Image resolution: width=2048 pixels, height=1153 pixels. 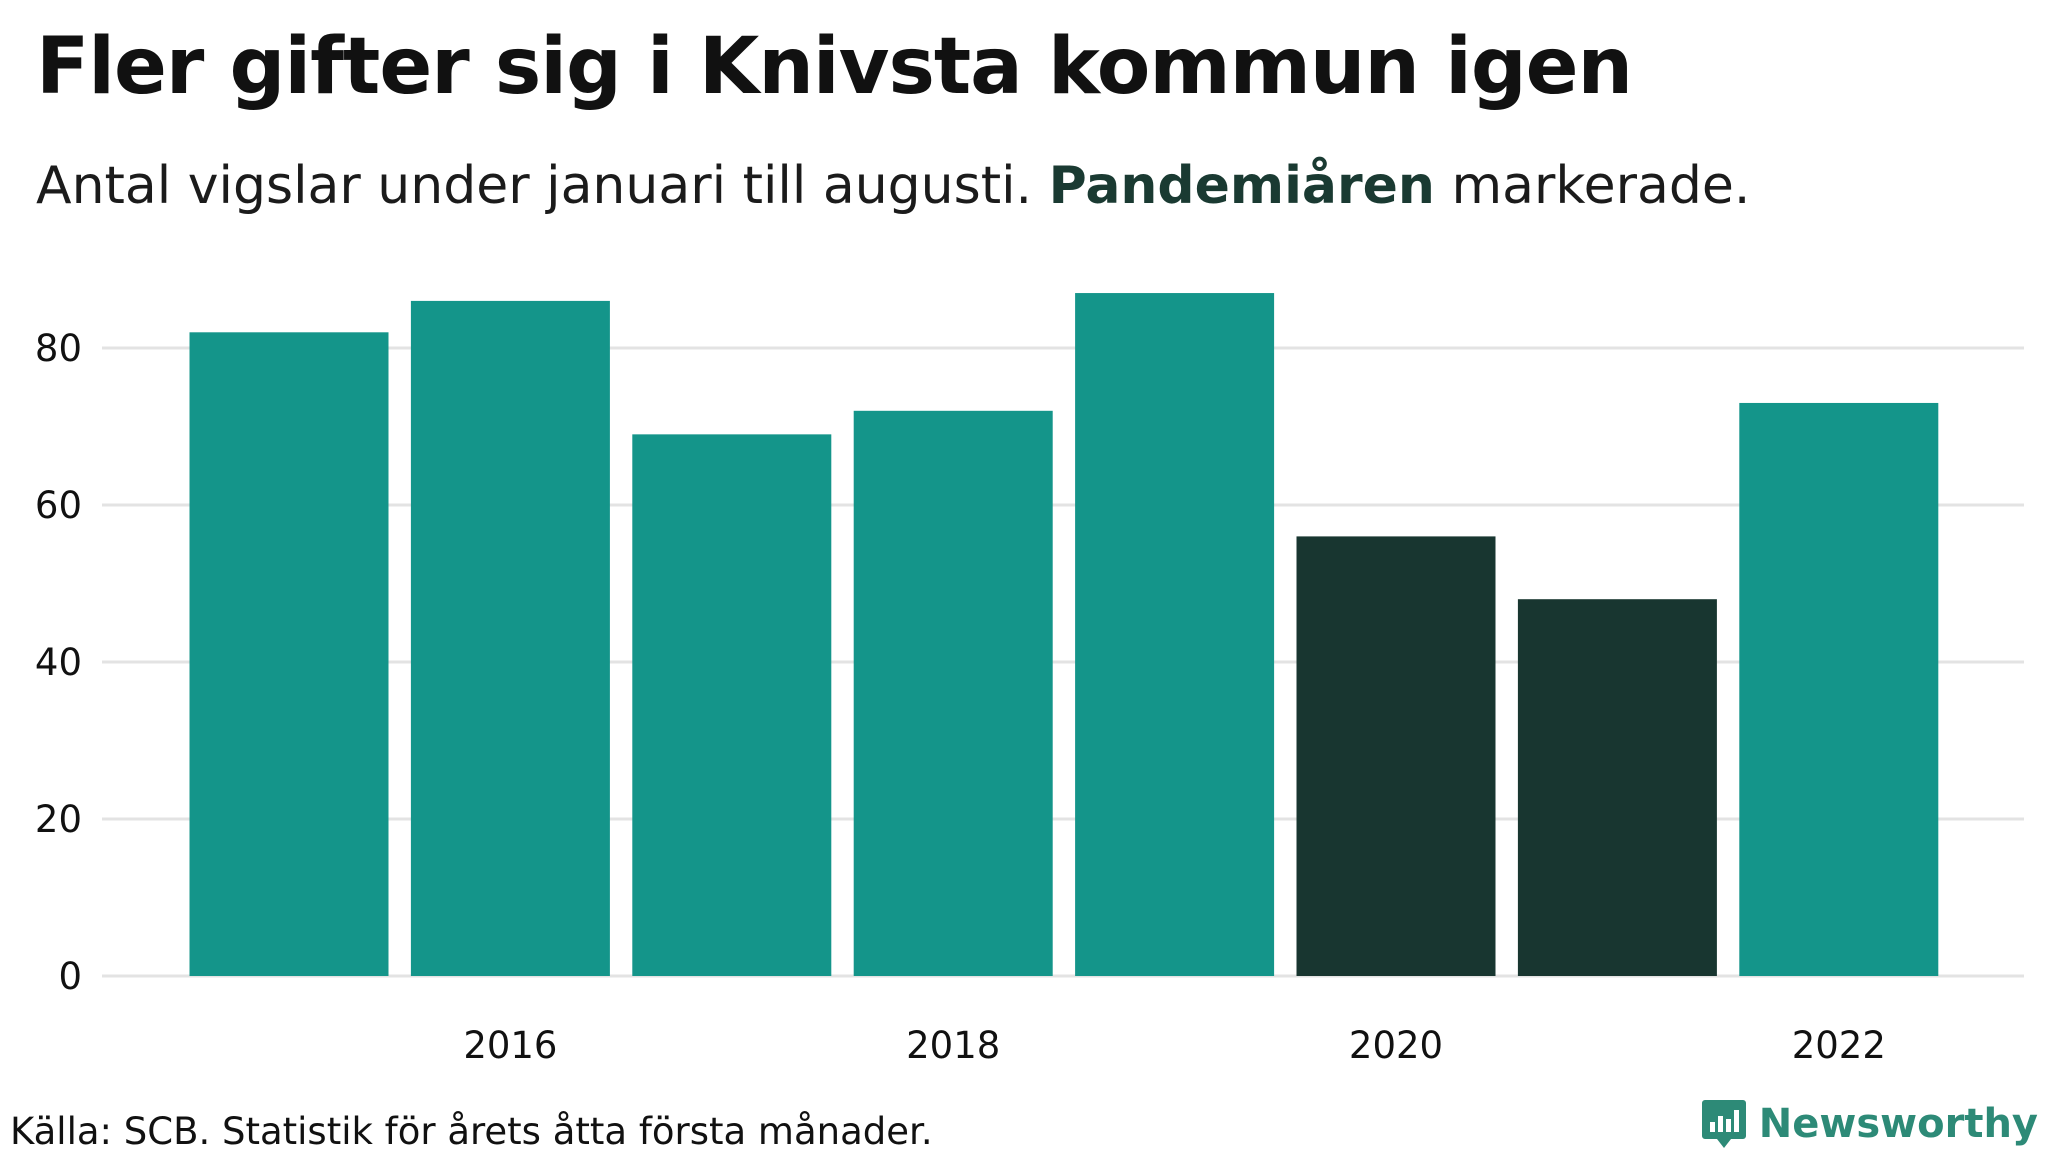 What do you see at coordinates (1396, 1045) in the screenshot?
I see `x-tick-label: 2020` at bounding box center [1396, 1045].